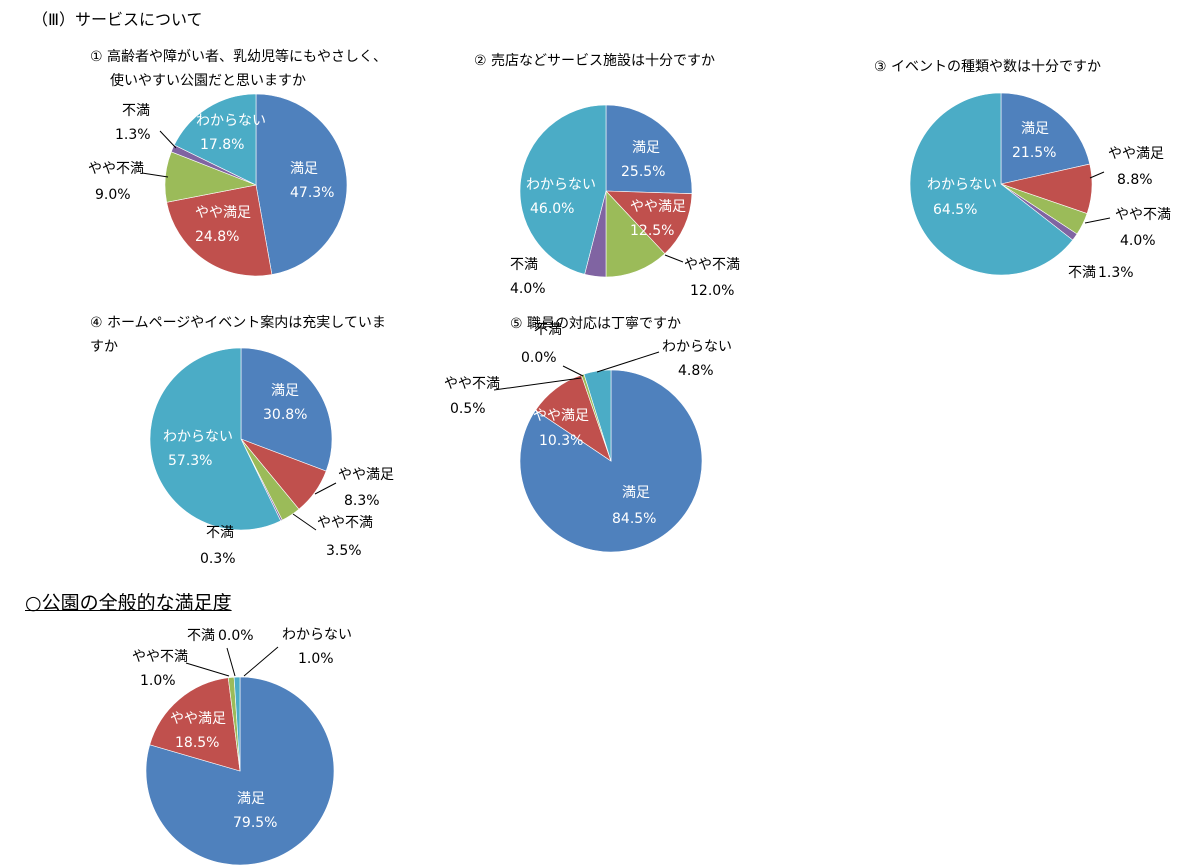 The image size is (1200, 867). I want to click on slice-name-label-overall-0: 満足, so click(251, 799).